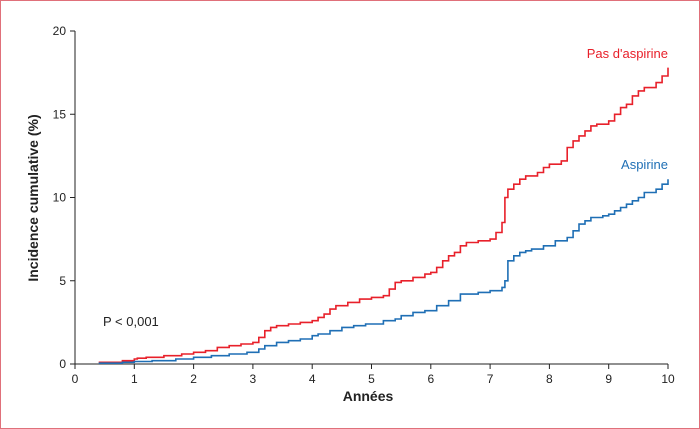 The image size is (700, 429). What do you see at coordinates (75, 379) in the screenshot?
I see `x-tick-label: 0` at bounding box center [75, 379].